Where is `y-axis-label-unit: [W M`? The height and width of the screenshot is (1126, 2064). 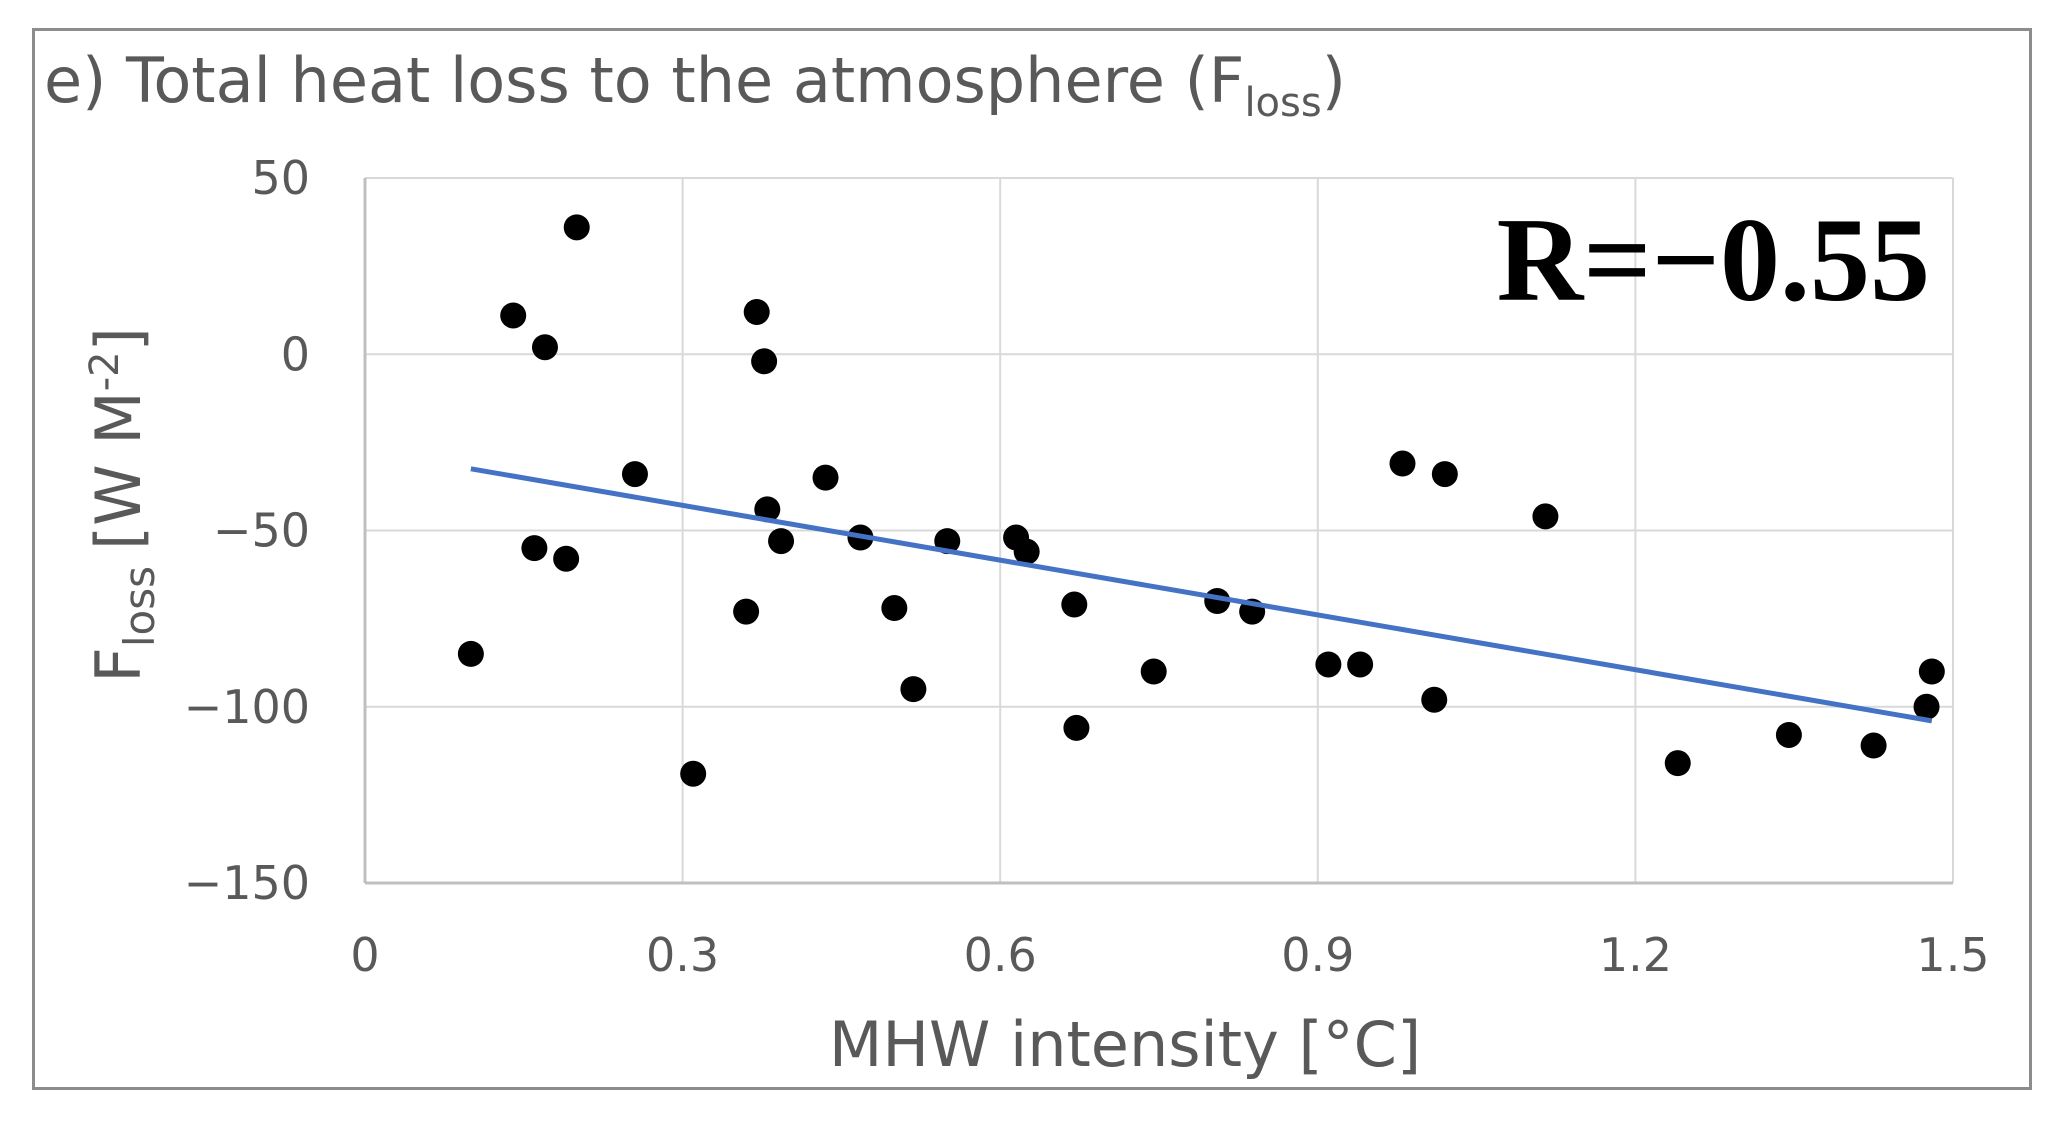 y-axis-label-unit: [W M is located at coordinates (118, 470).